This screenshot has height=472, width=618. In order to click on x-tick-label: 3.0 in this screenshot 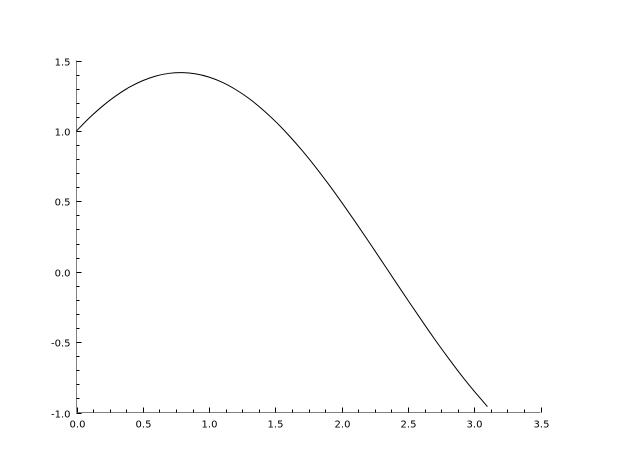, I will do `click(475, 425)`.